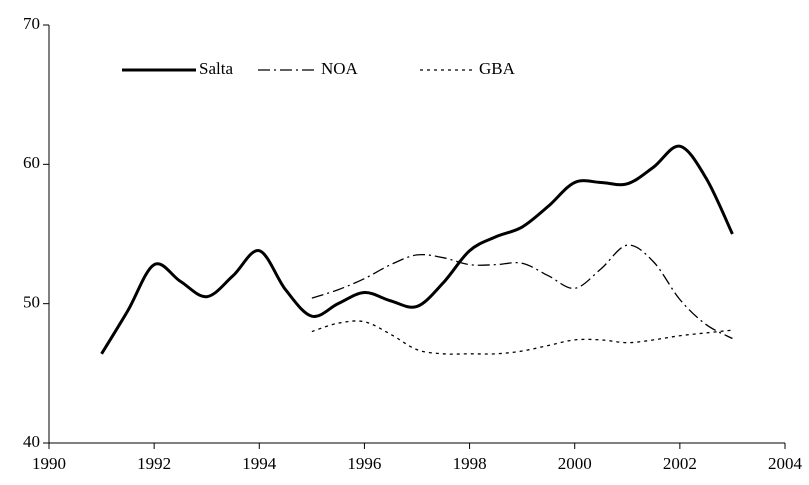  I want to click on x-tick-label: 2000, so click(575, 463).